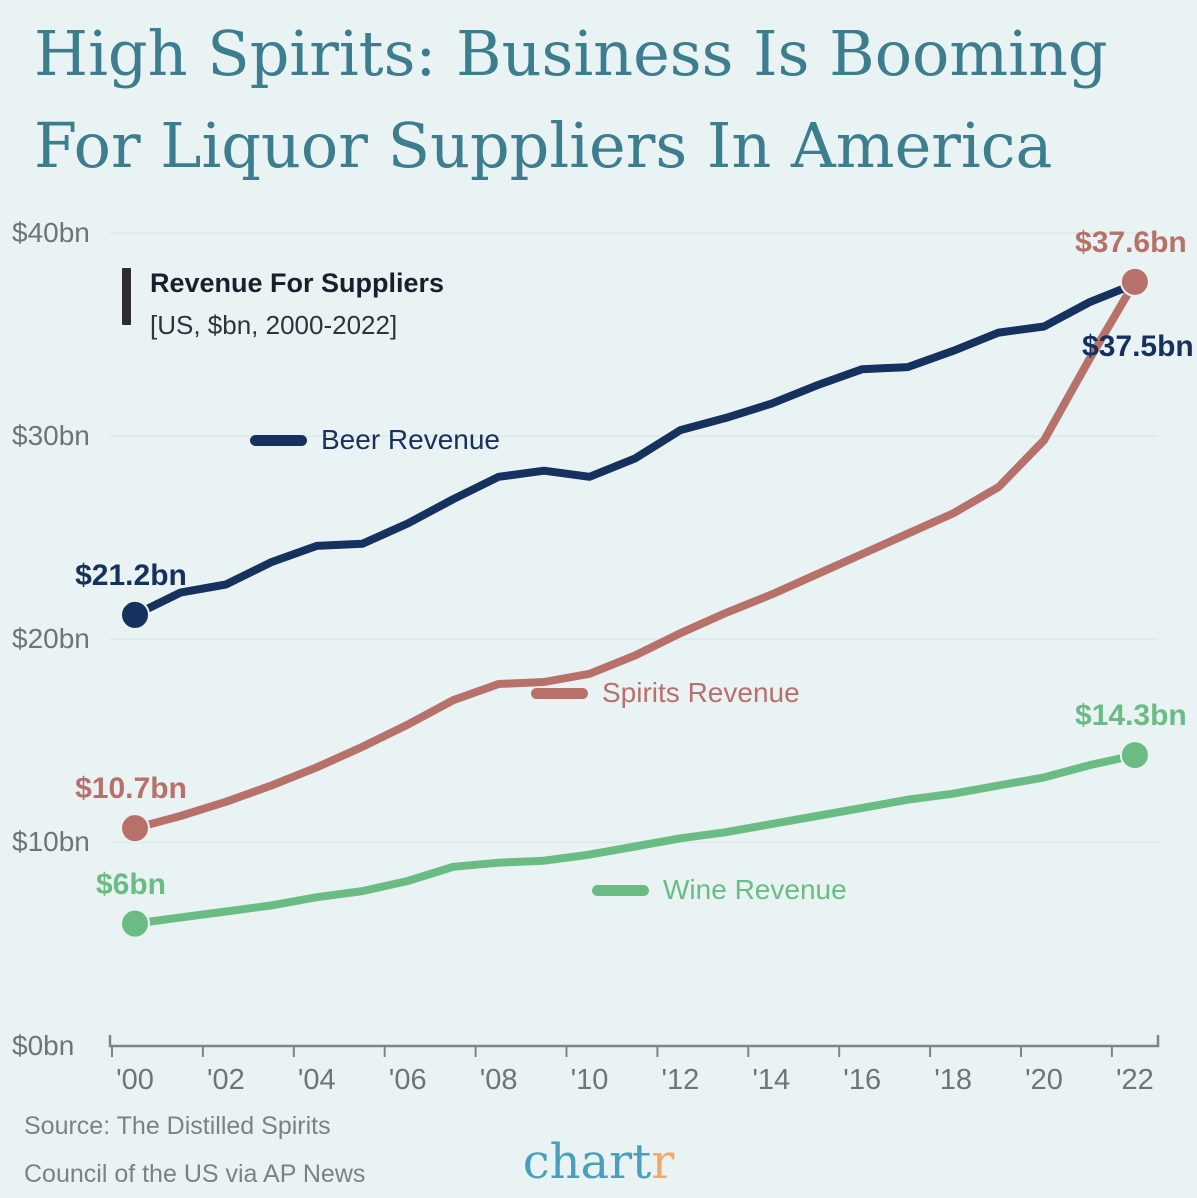 This screenshot has width=1197, height=1198. What do you see at coordinates (862, 1080) in the screenshot?
I see `x-tick-label-2016: '16` at bounding box center [862, 1080].